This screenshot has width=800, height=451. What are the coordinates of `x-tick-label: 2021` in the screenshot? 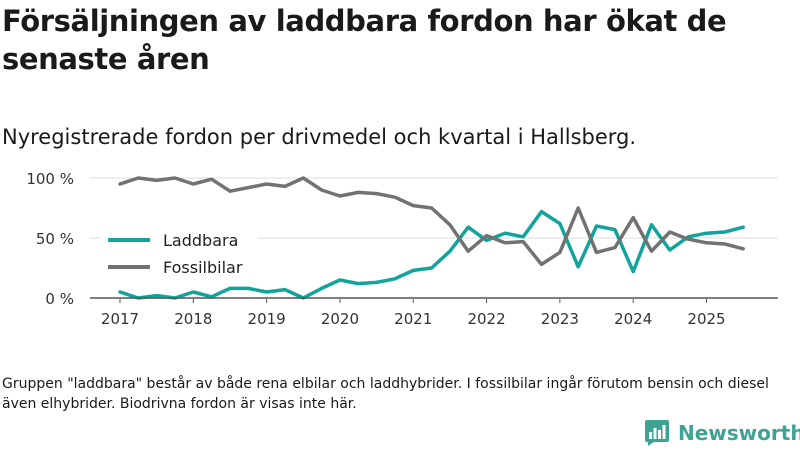 It's located at (413, 319).